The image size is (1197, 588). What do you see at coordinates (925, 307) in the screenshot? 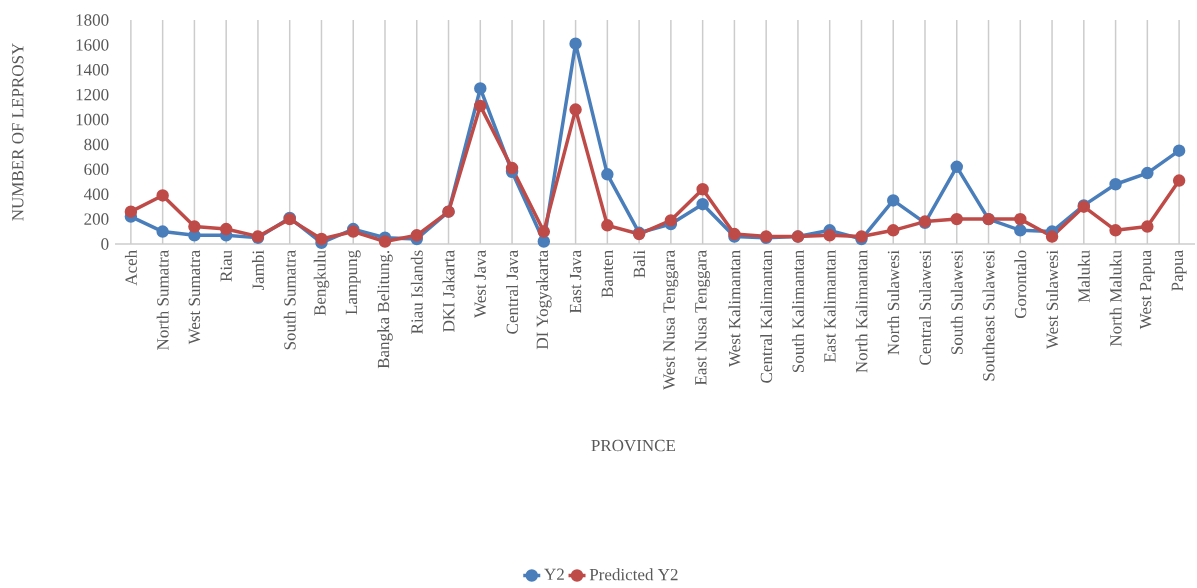
I see `x-tick-label: Central Sulawesi` at bounding box center [925, 307].